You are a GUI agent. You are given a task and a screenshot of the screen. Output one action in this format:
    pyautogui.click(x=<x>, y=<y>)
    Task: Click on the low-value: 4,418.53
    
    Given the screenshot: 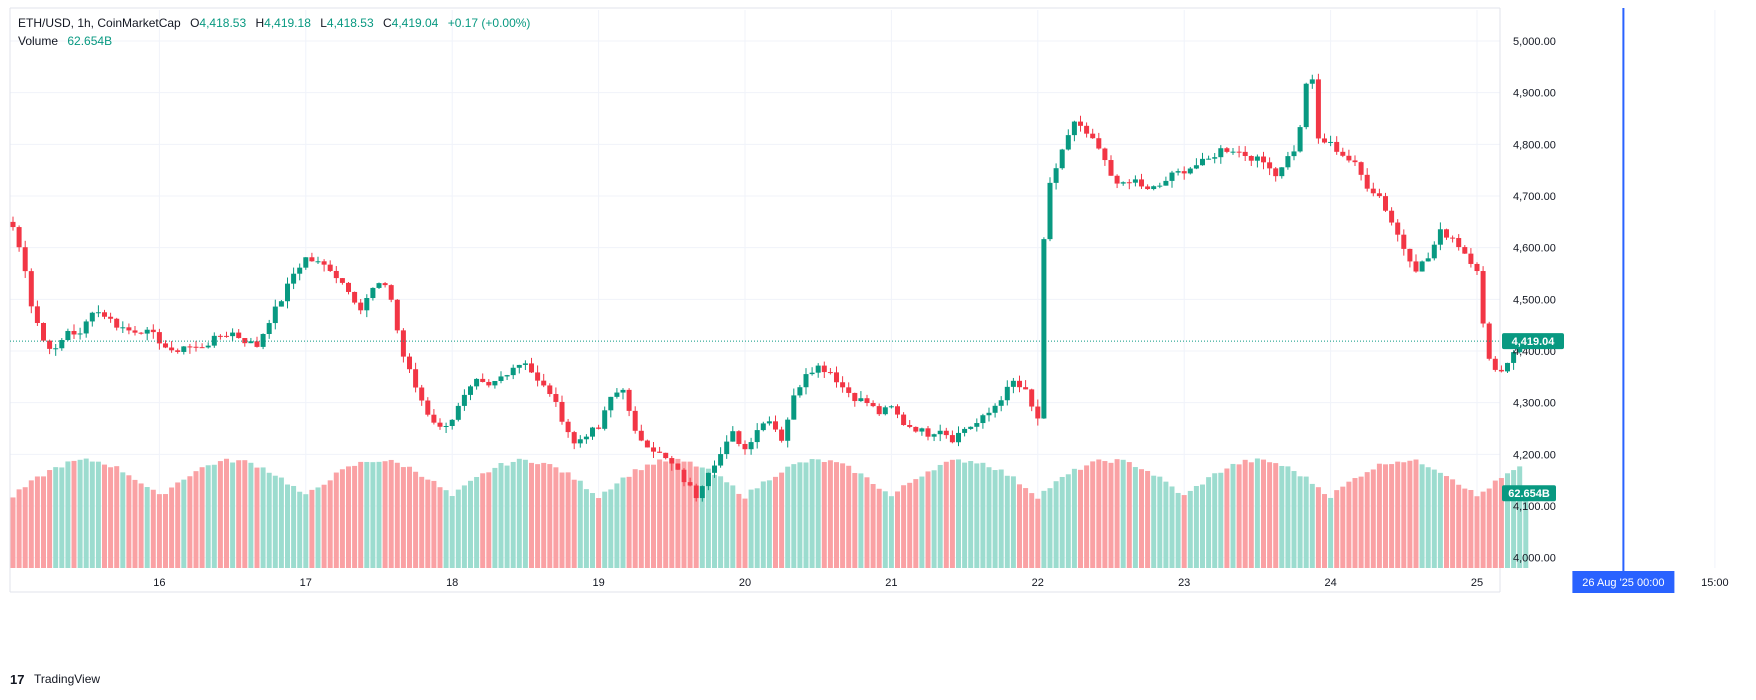 What is the action you would take?
    pyautogui.click(x=350, y=23)
    